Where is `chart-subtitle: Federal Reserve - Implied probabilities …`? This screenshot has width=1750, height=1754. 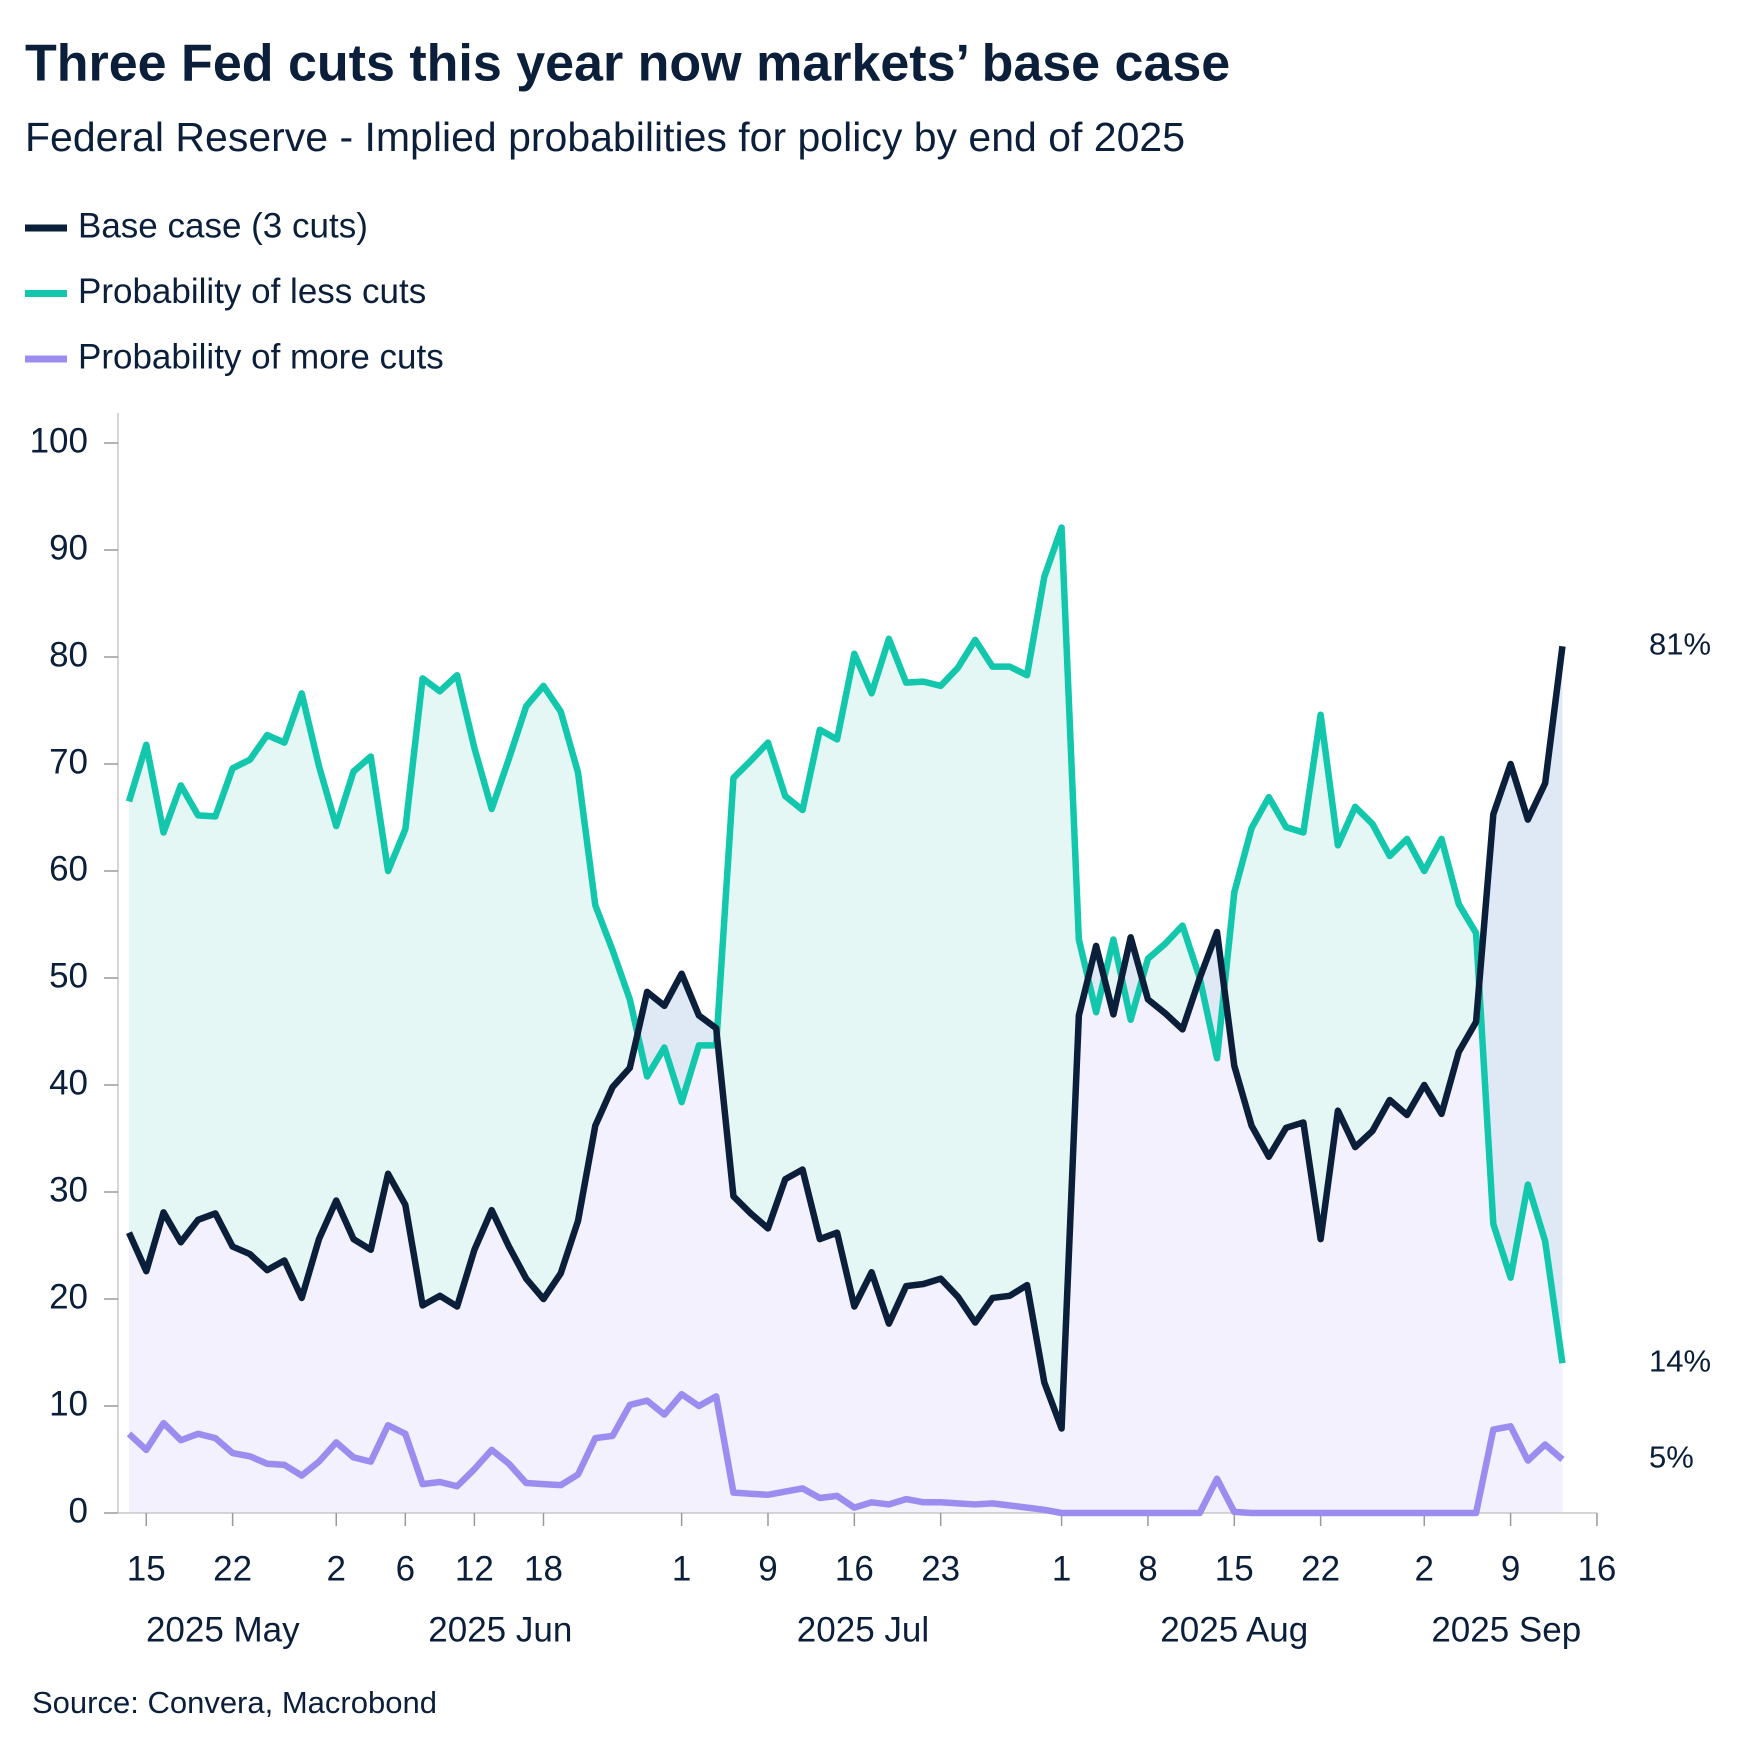 chart-subtitle: Federal Reserve - Implied probabilities … is located at coordinates (605, 137).